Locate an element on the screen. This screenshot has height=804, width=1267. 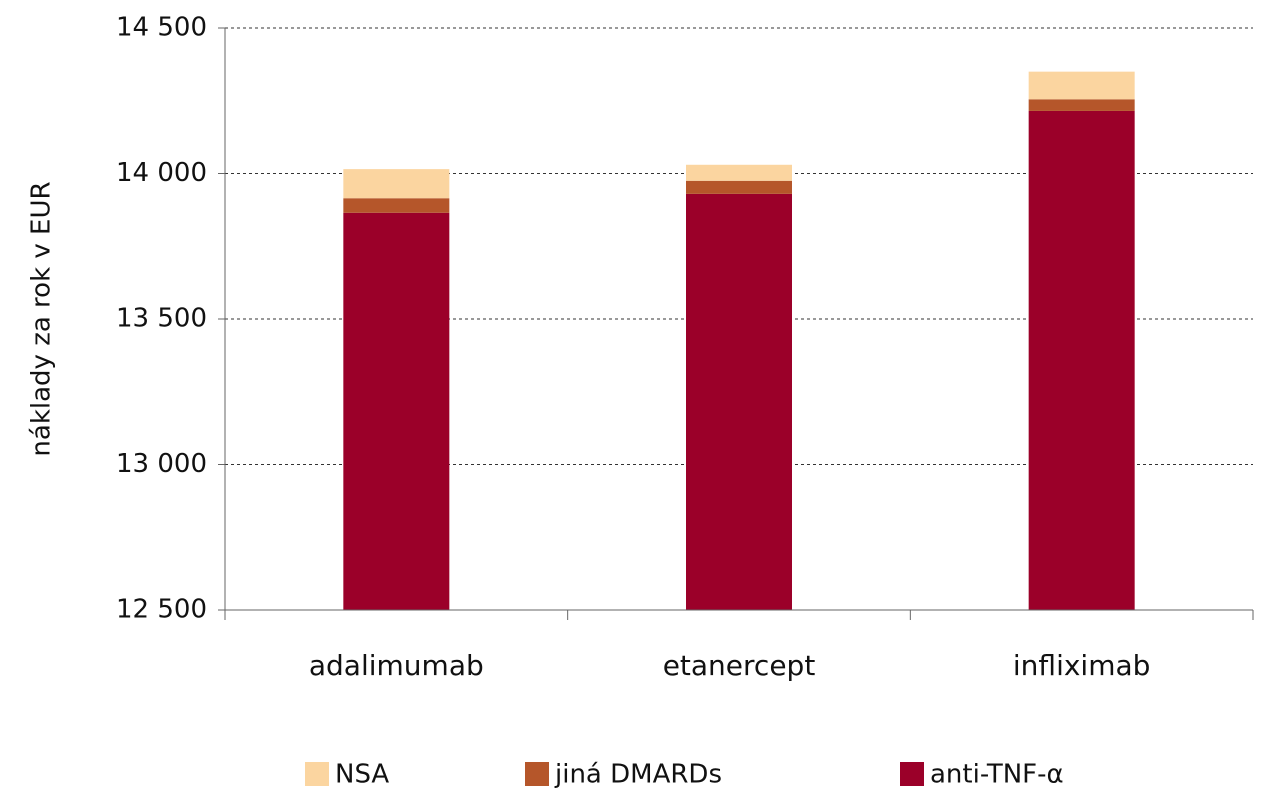
x-tick-label: etanercept is located at coordinates (739, 665).